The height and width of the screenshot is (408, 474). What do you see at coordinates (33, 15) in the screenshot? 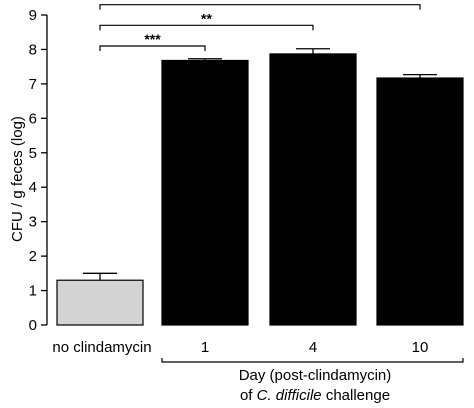
I see `y-tick-label: 9` at bounding box center [33, 15].